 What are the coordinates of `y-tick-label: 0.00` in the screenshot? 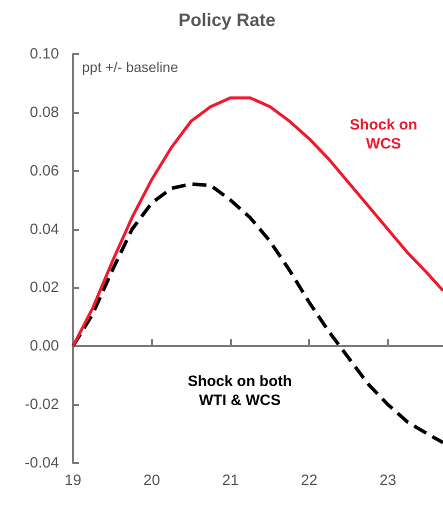 It's located at (44, 346).